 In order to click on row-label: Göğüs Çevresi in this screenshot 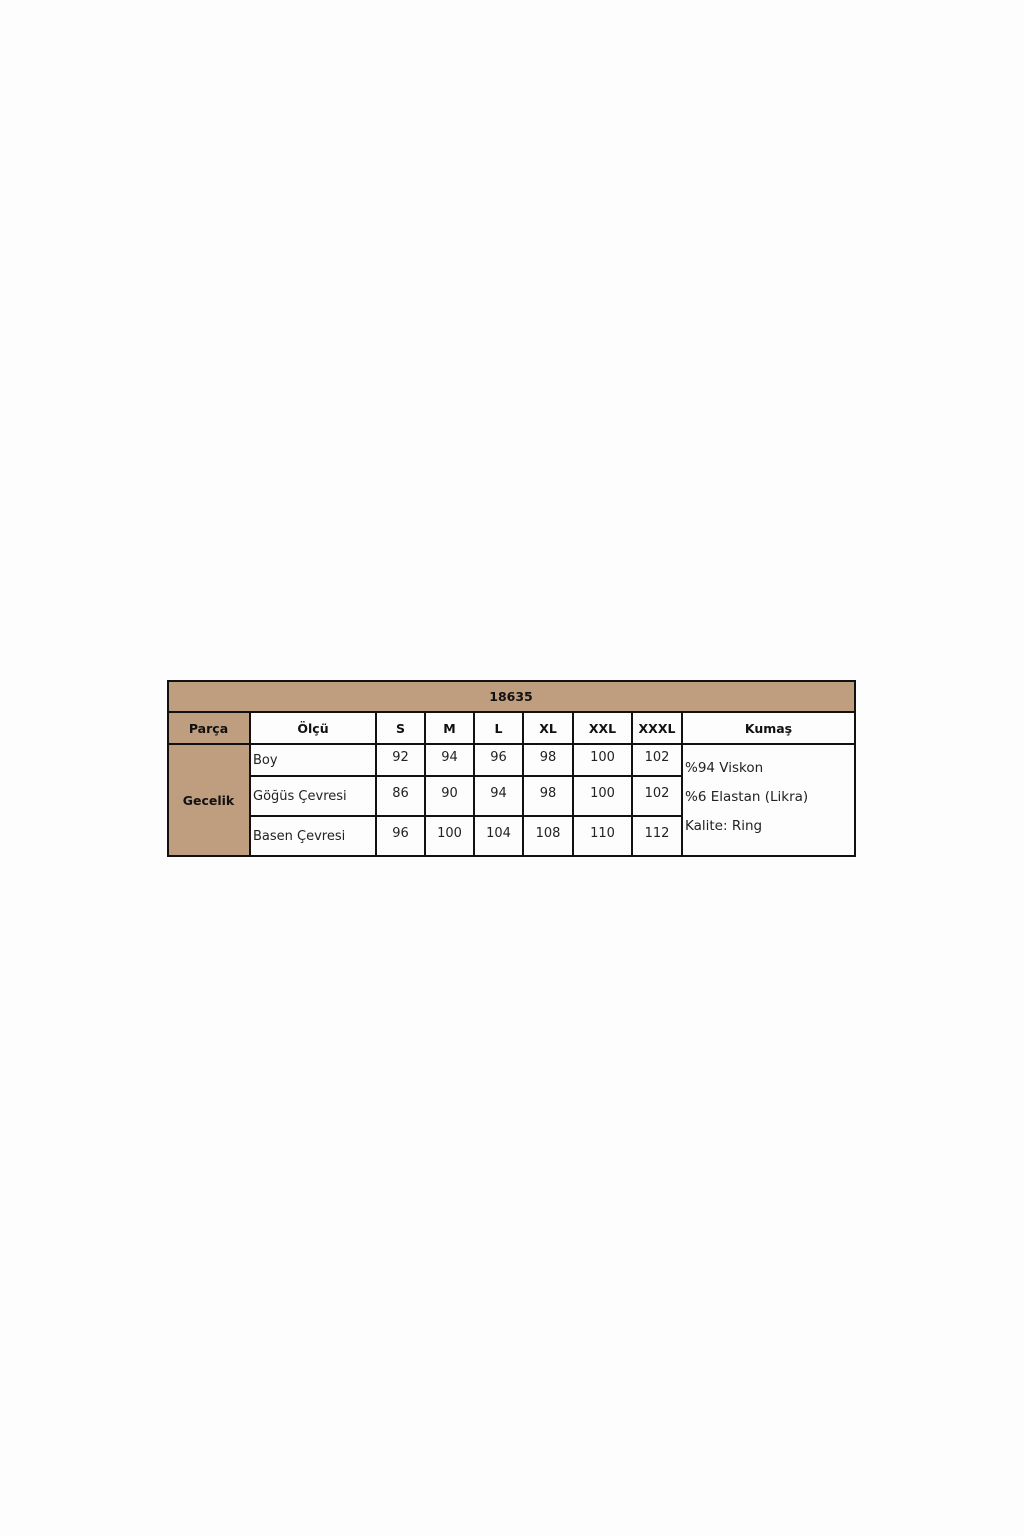, I will do `click(300, 796)`.